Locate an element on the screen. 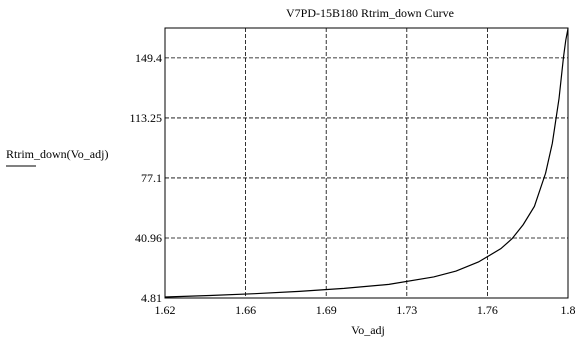 This screenshot has width=576, height=341. y-tick-label: 113.25 is located at coordinates (145, 118).